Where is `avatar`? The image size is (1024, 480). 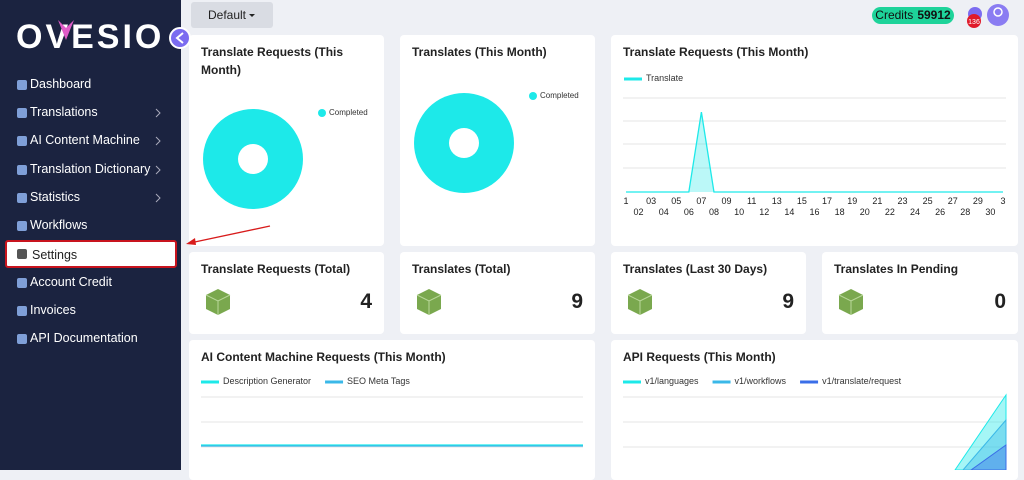 avatar is located at coordinates (998, 15).